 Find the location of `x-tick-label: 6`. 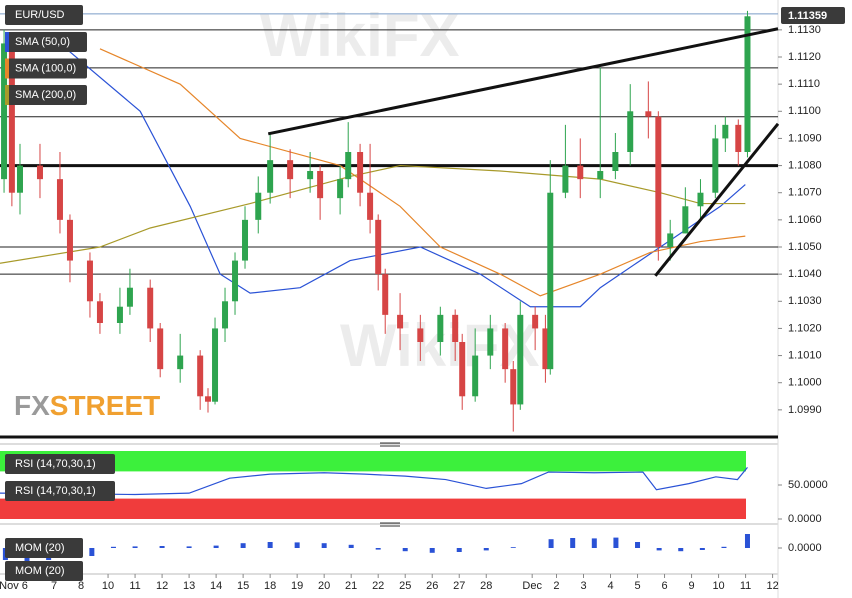

x-tick-label: 6 is located at coordinates (664, 586).